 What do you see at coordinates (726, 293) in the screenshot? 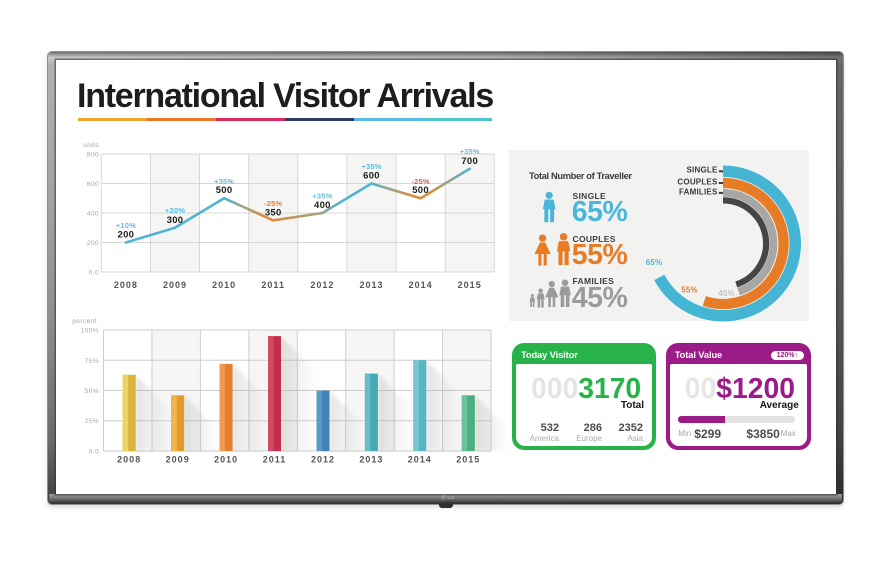
I see `svg-text: 45%` at bounding box center [726, 293].